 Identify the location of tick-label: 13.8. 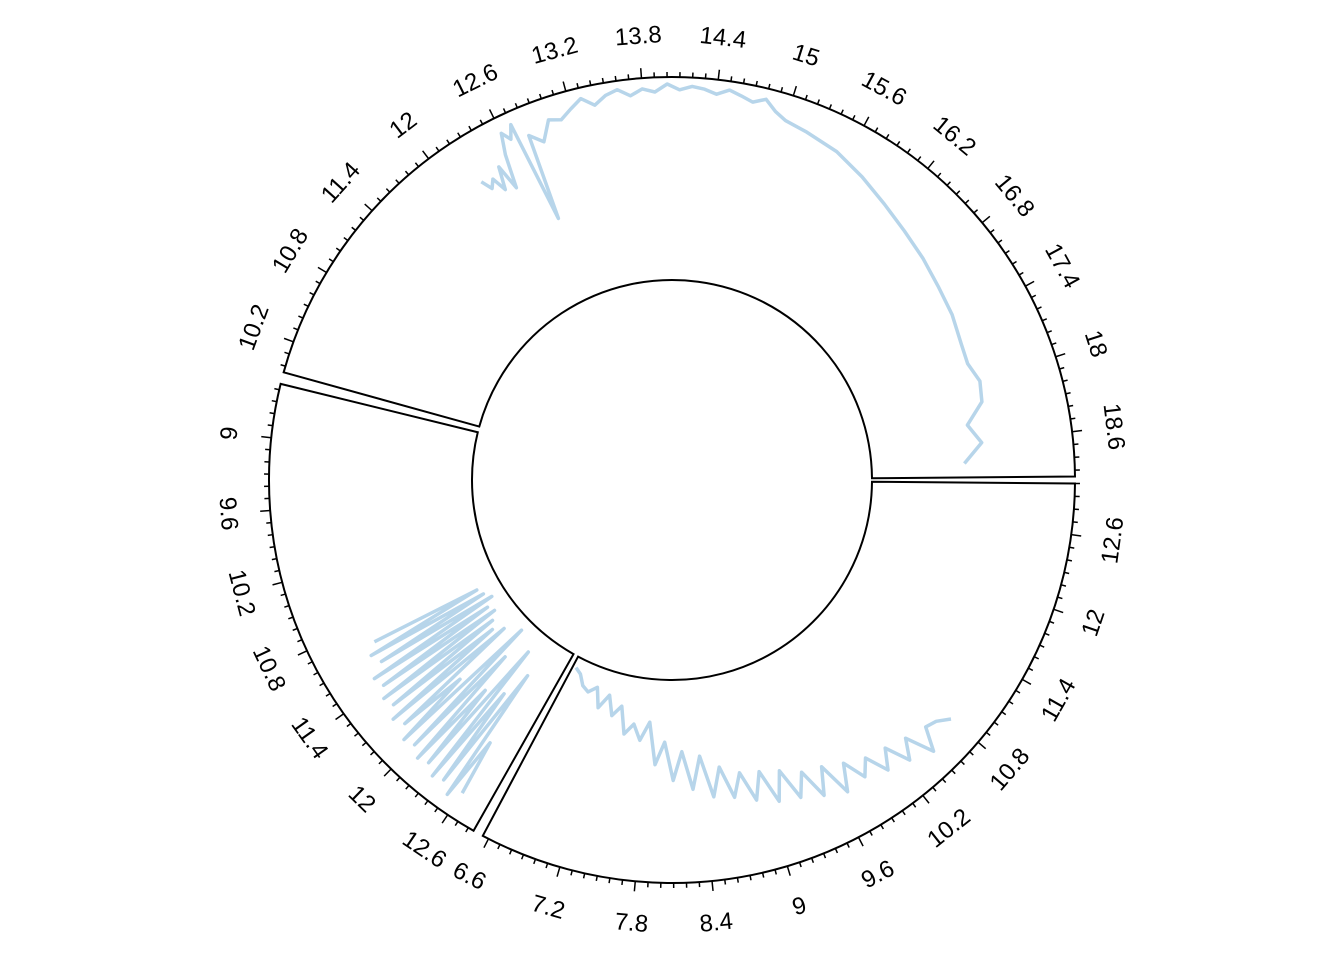
(638, 36).